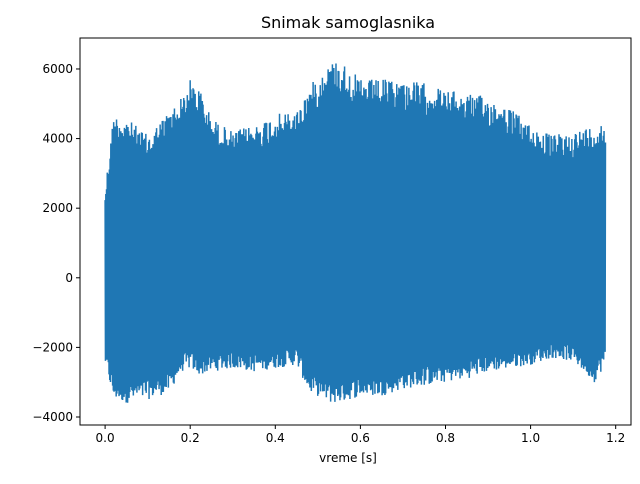 This screenshot has height=484, width=640. Describe the element at coordinates (57, 208) in the screenshot. I see `y-tick-label: 2000` at that location.